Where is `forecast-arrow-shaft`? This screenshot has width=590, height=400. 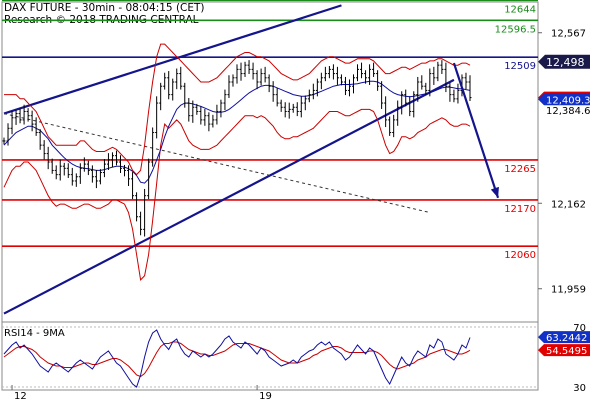
forecast-arrow-shaft is located at coordinates (476, 130).